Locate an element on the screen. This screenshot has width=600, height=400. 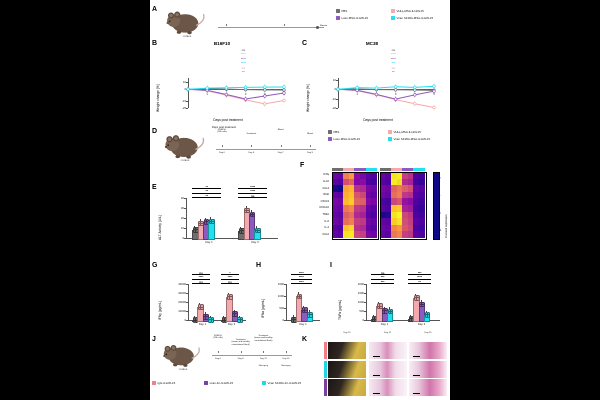
panel-k-column-header-0: Day 15 is located at coordinates (347, 333).